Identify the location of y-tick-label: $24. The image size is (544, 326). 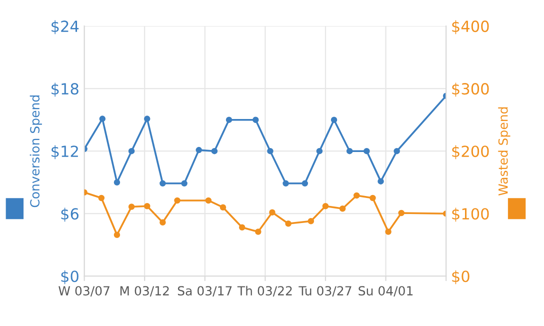
(65, 27).